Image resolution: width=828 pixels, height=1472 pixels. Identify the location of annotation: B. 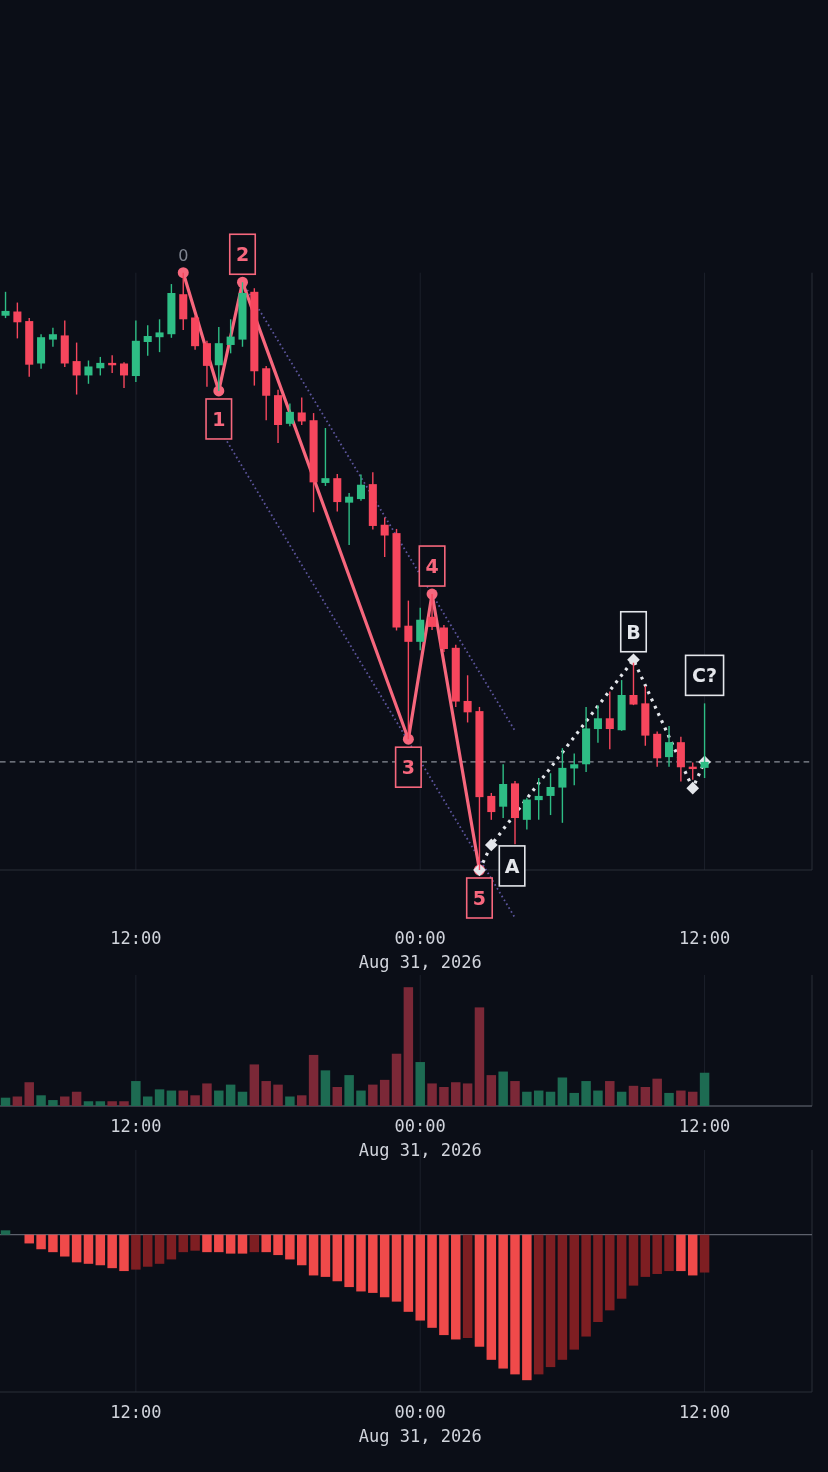
(633, 631).